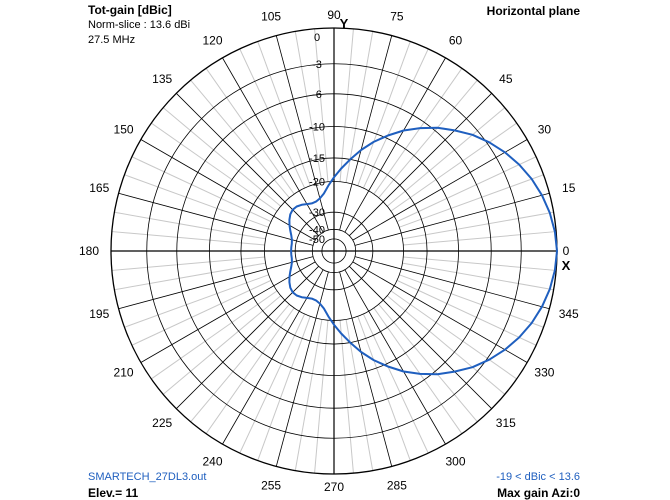  I want to click on plane-label: Horizontal plane, so click(533, 11).